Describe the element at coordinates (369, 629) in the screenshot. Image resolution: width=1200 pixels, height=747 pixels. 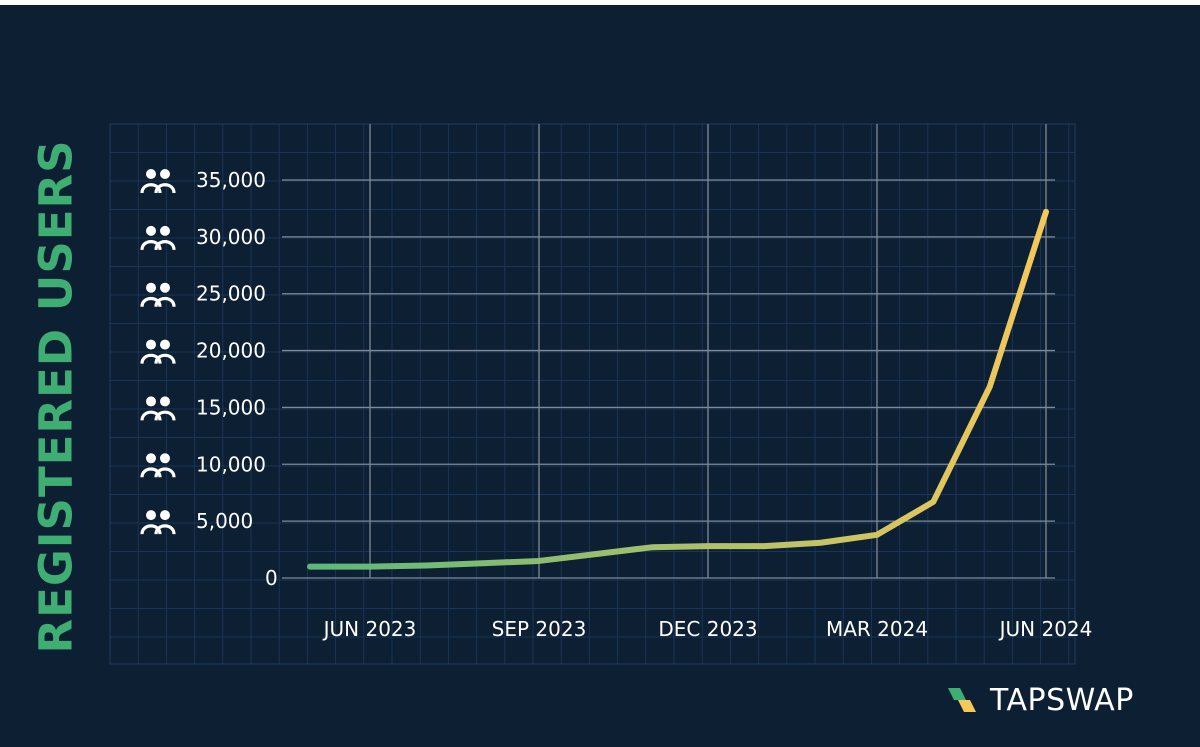
I see `x-tick-label: JUN 2023` at that location.